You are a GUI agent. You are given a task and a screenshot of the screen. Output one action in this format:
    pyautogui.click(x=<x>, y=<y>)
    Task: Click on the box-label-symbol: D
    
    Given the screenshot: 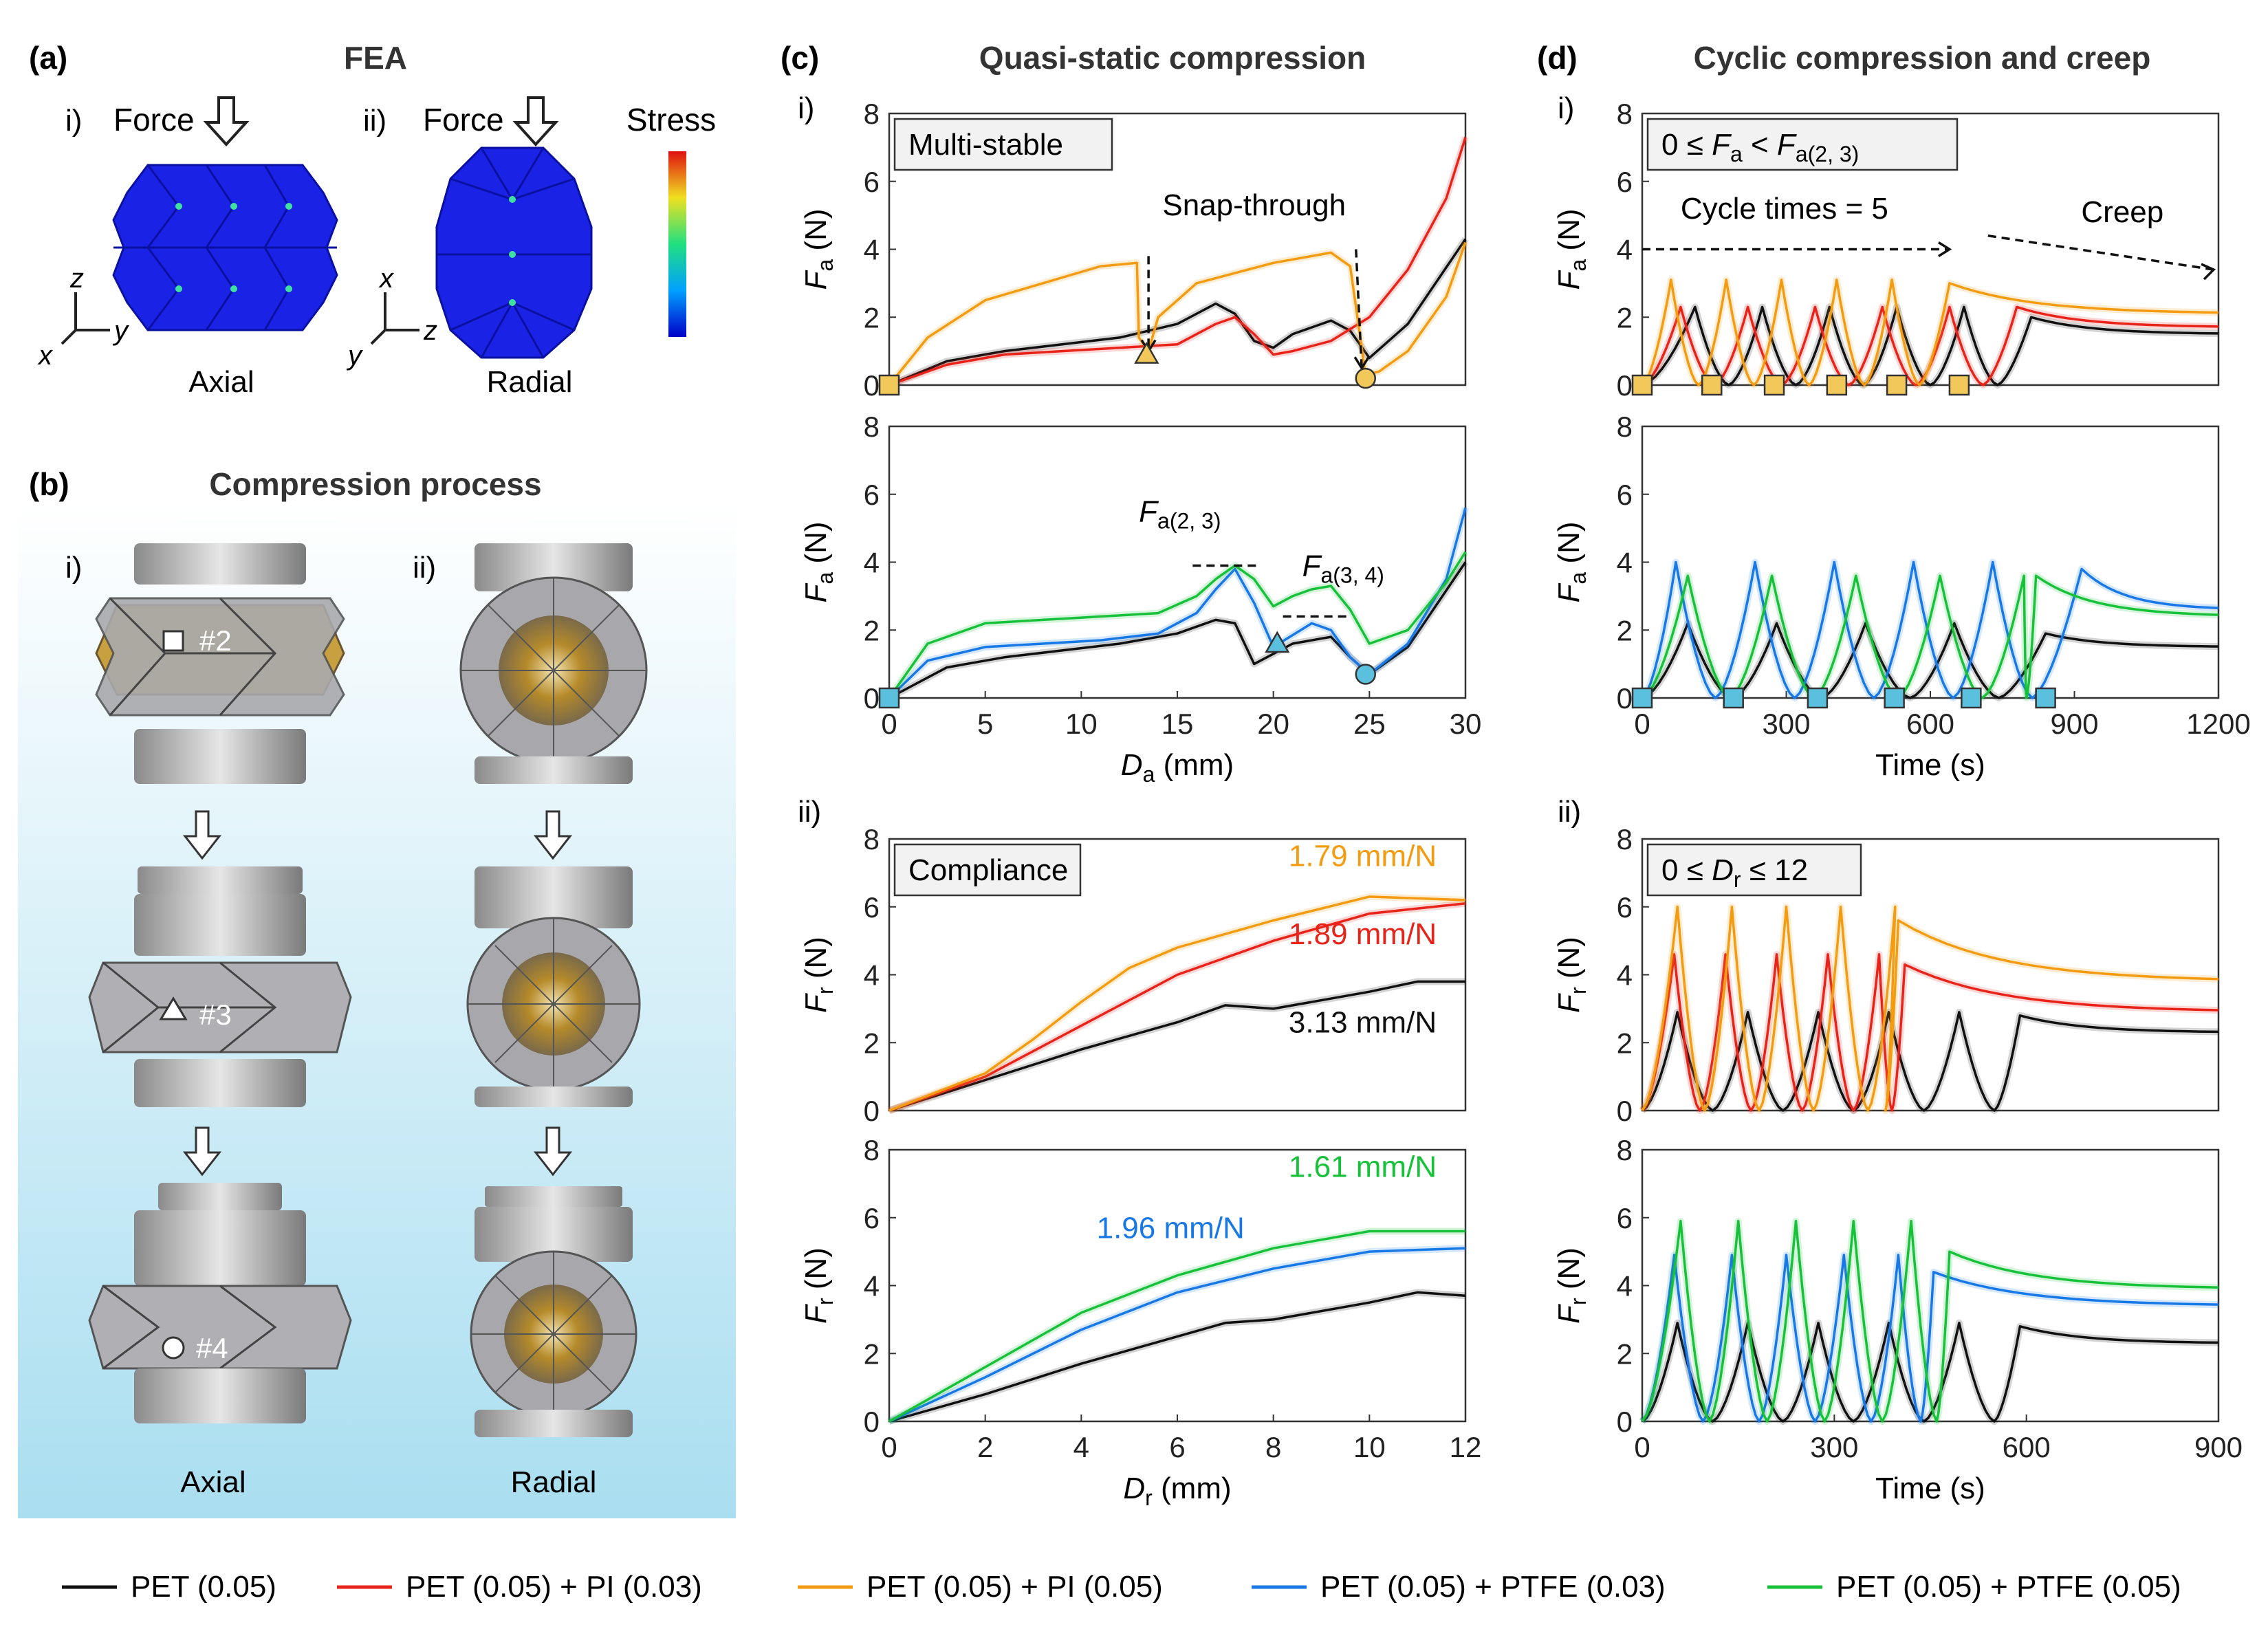 What is the action you would take?
    pyautogui.click(x=1723, y=870)
    